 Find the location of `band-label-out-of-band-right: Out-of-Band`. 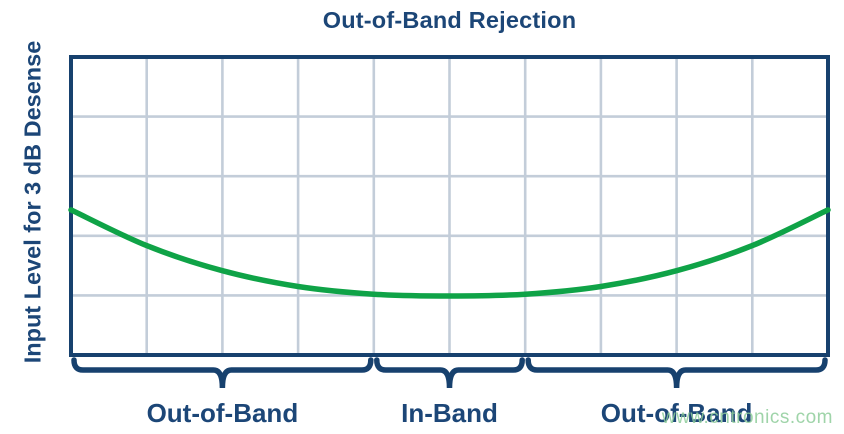

band-label-out-of-band-right: Out-of-Band is located at coordinates (676, 413).